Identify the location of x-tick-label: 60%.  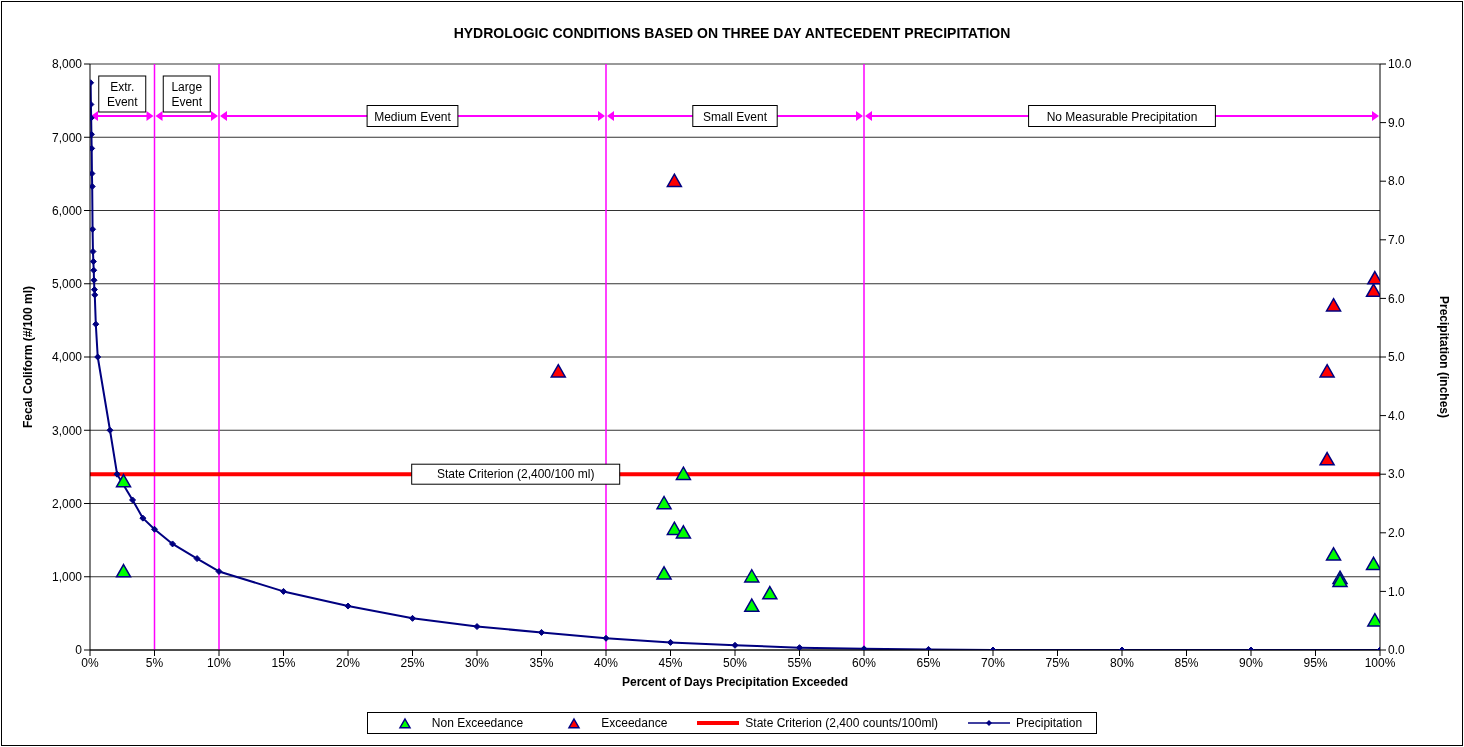
(864, 662).